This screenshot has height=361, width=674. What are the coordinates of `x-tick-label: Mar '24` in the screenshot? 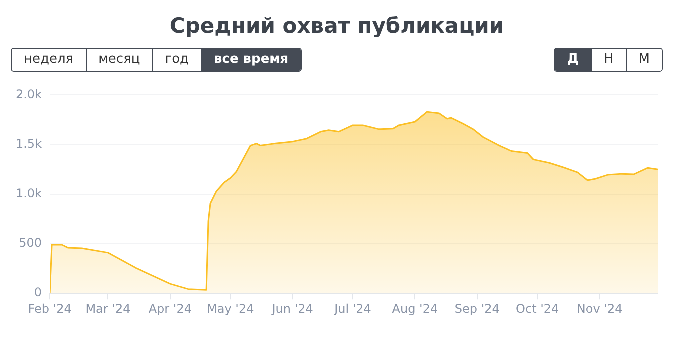 It's located at (108, 309).